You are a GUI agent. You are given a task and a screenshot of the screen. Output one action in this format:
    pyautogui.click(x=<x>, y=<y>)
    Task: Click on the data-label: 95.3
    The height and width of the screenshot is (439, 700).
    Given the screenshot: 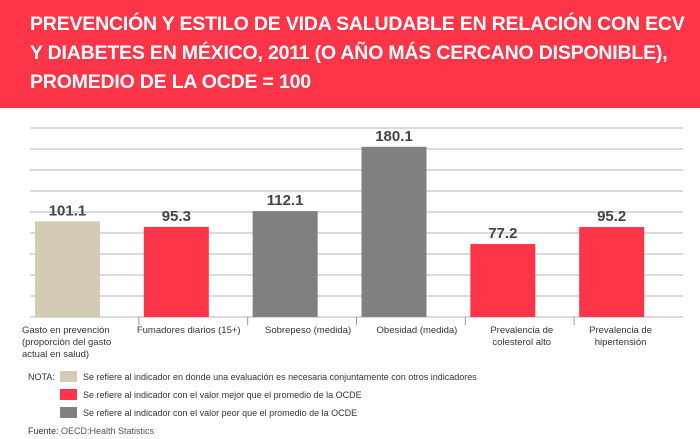 What is the action you would take?
    pyautogui.click(x=176, y=216)
    